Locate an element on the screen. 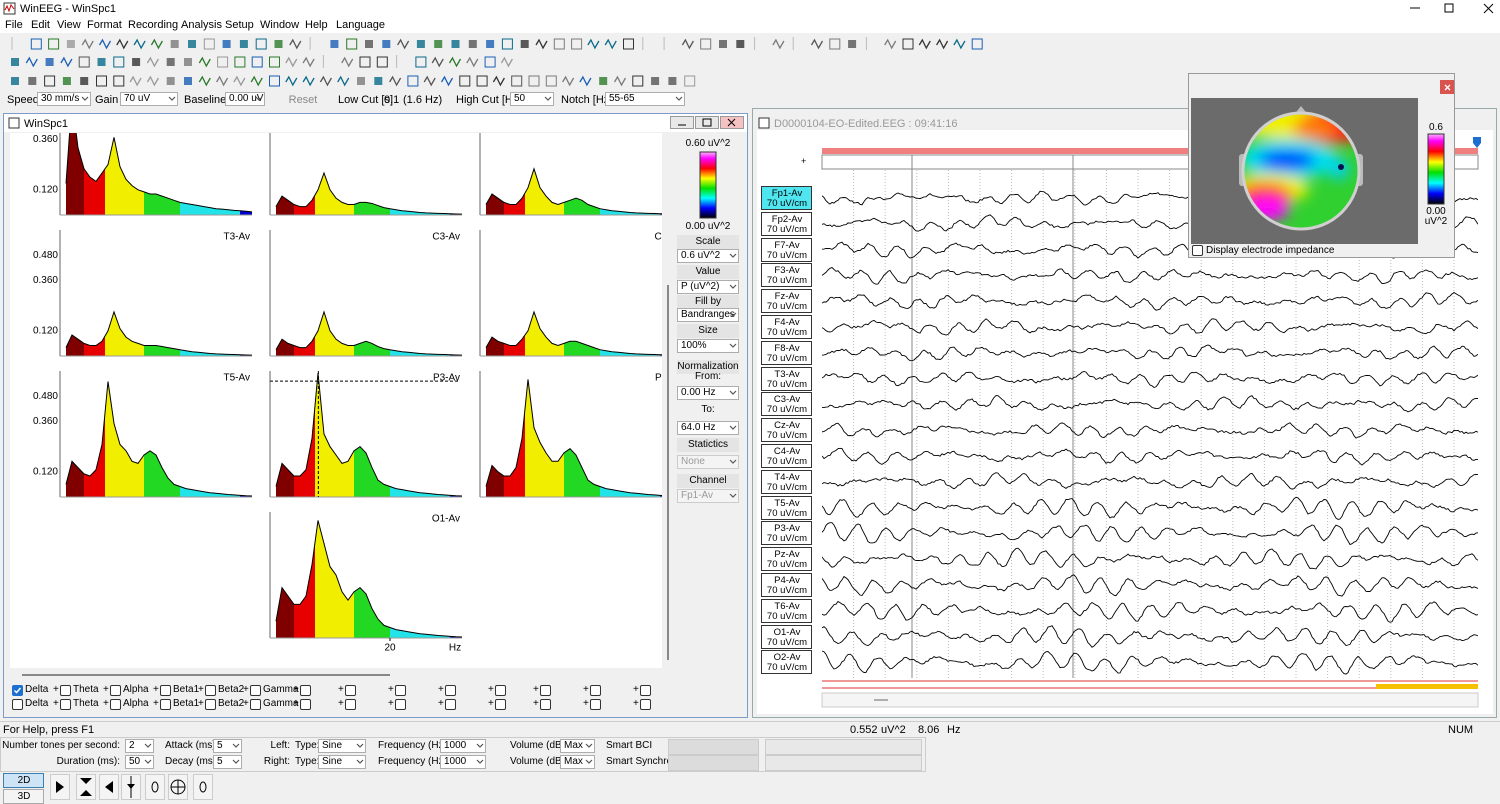 The height and width of the screenshot is (804, 1500). dropdown: 2 is located at coordinates (139, 746).